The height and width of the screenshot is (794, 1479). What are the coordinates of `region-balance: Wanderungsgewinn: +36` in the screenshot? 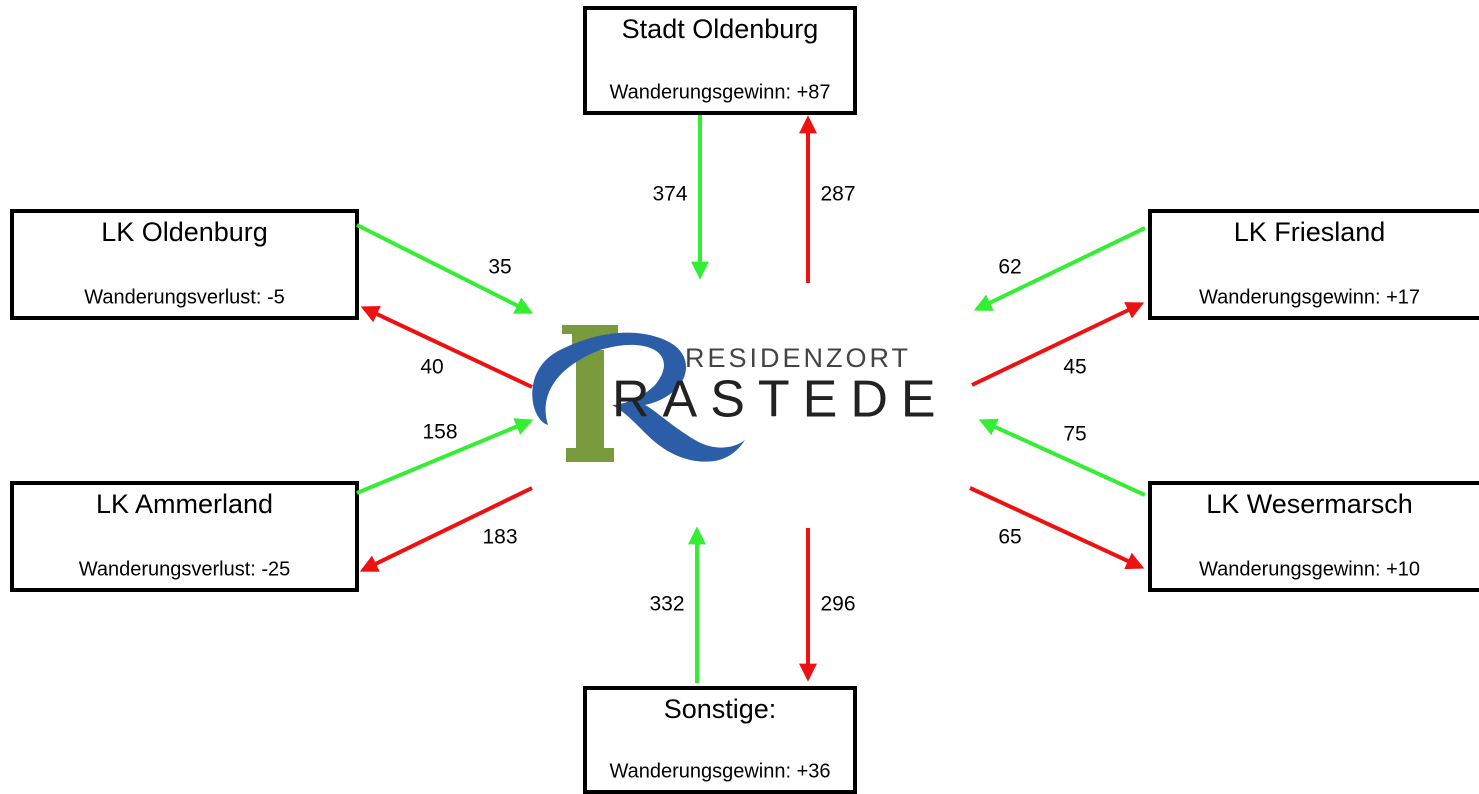 It's located at (719, 771).